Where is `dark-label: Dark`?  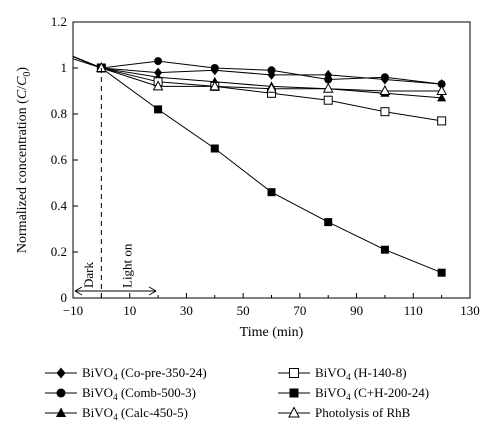
dark-label: Dark is located at coordinates (88, 275).